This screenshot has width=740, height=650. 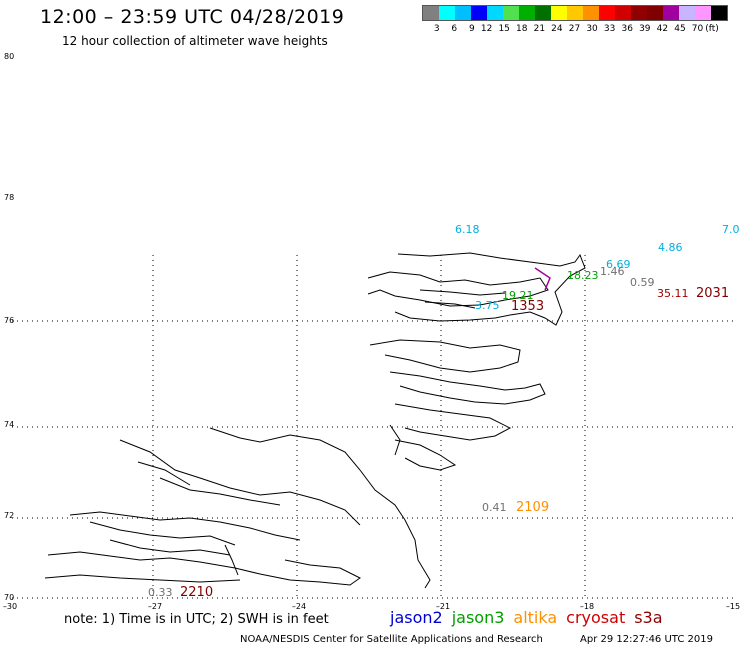 What do you see at coordinates (196, 592) in the screenshot?
I see `pass-time-label: 2210` at bounding box center [196, 592].